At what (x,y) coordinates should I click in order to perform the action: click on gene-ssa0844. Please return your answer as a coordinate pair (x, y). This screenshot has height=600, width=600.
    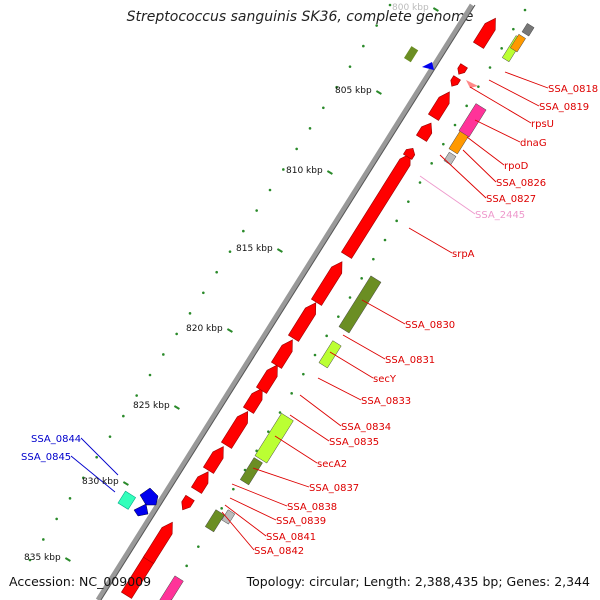
    Looking at the image, I should click on (149, 496).